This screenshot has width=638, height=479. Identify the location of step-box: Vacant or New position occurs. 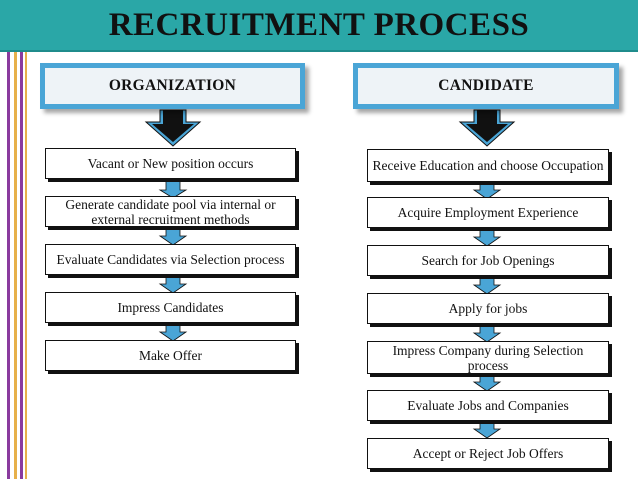
(170, 163).